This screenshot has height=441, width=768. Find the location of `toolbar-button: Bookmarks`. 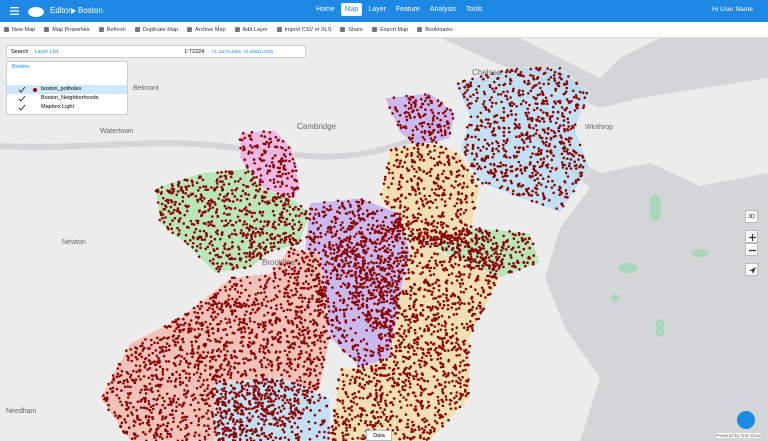

toolbar-button: Bookmarks is located at coordinates (435, 30).